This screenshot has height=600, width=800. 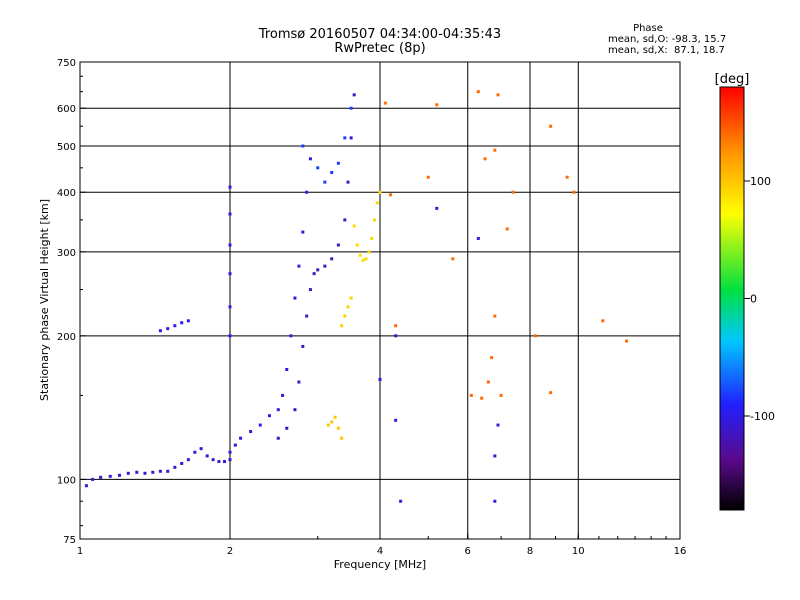 I want to click on x-tick-label: 6, so click(x=468, y=551).